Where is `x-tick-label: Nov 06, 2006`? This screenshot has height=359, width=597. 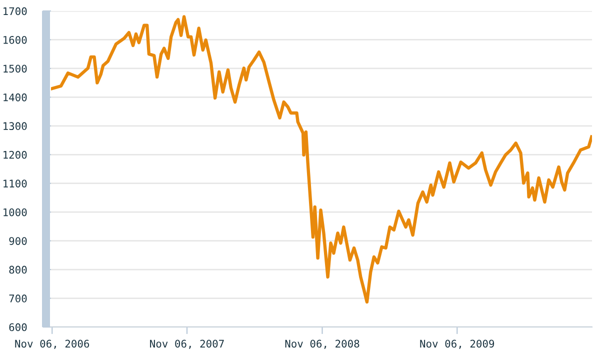
x-tick-label: Nov 06, 2006 is located at coordinates (52, 344).